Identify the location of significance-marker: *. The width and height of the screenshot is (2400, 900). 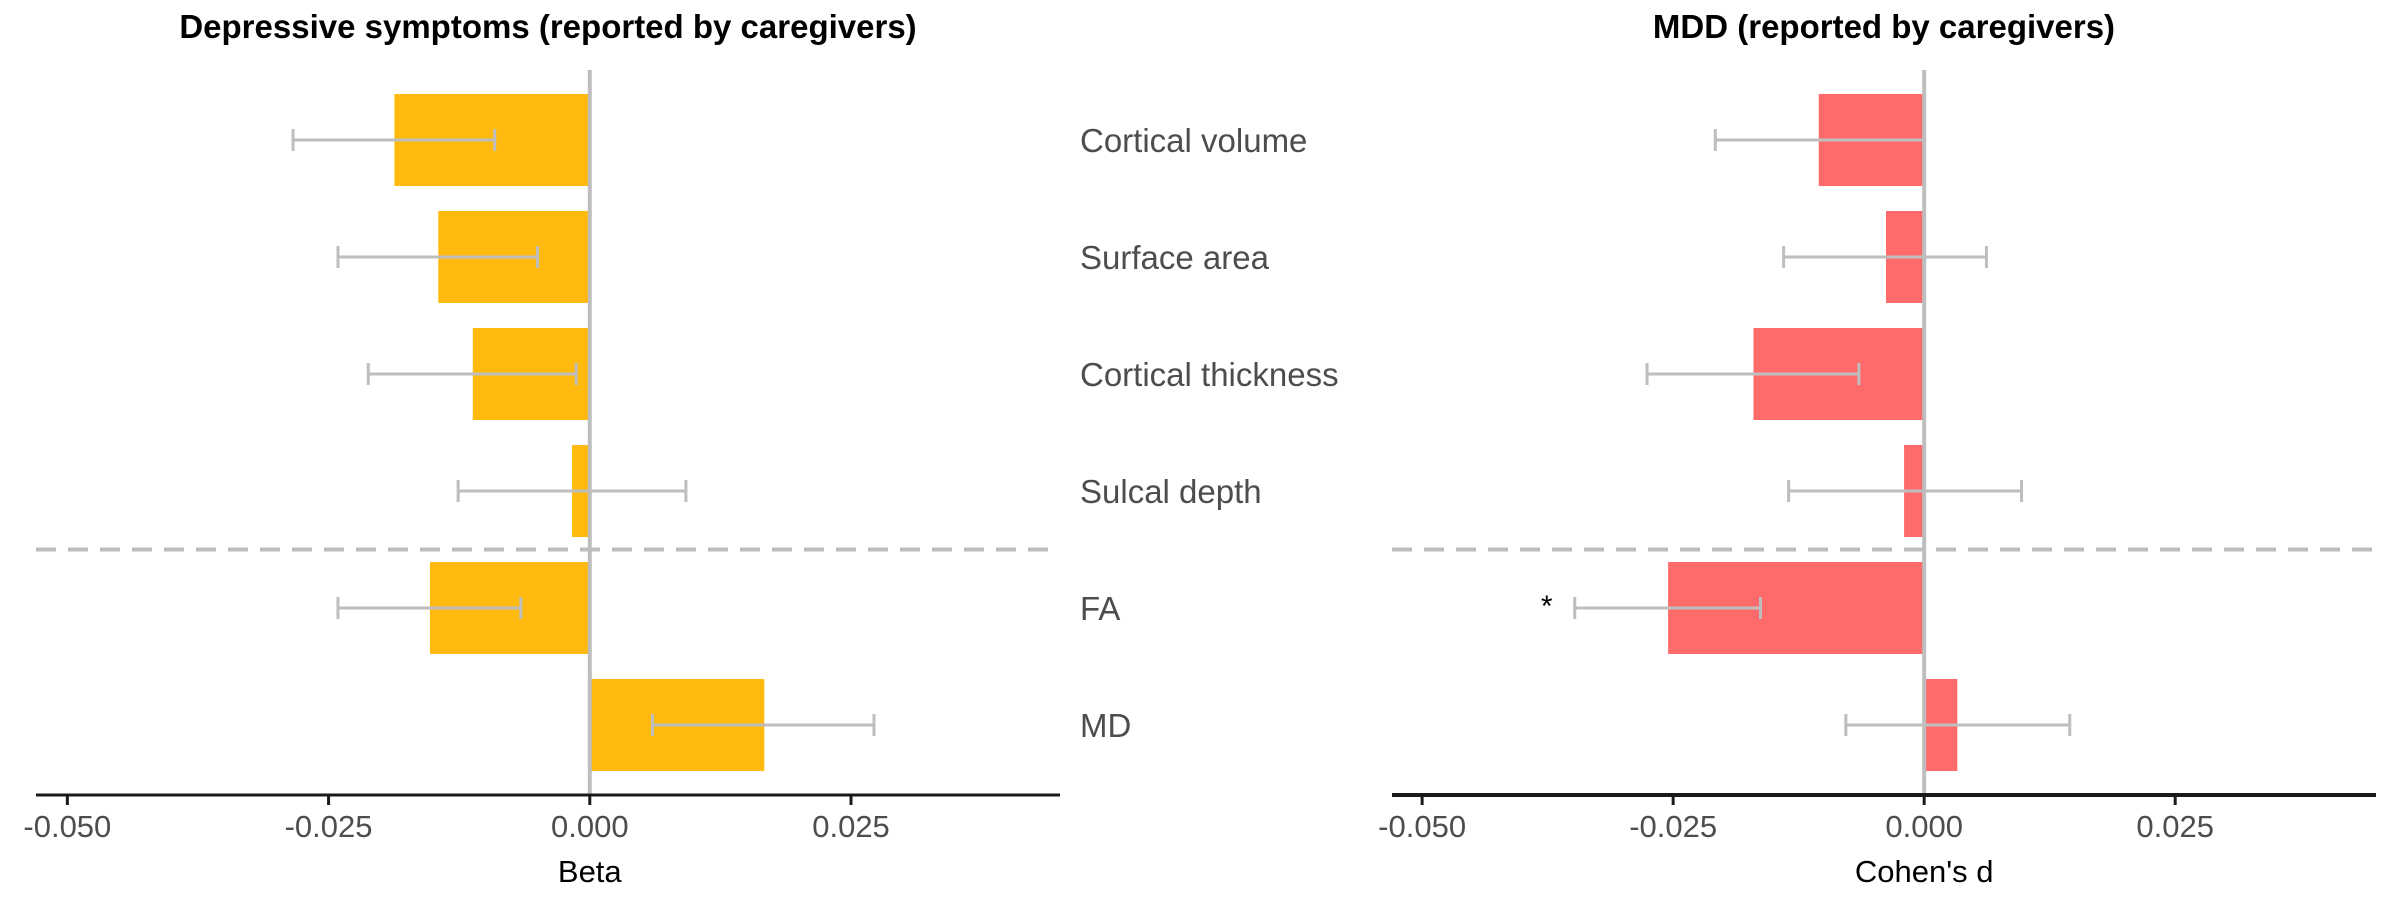
(1547, 606).